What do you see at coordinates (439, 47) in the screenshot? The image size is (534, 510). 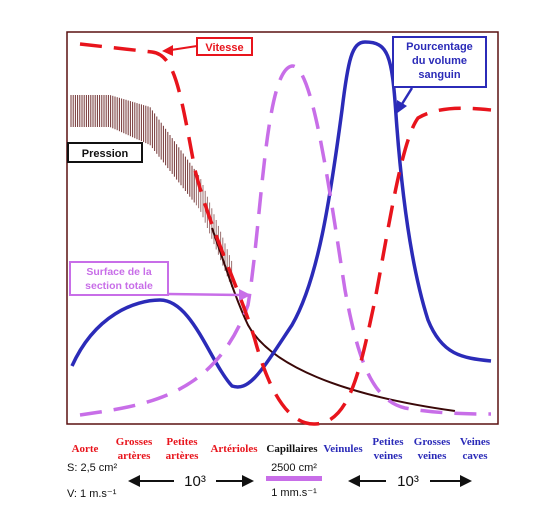 I see `volume-label-line-1: Pourcentage` at bounding box center [439, 47].